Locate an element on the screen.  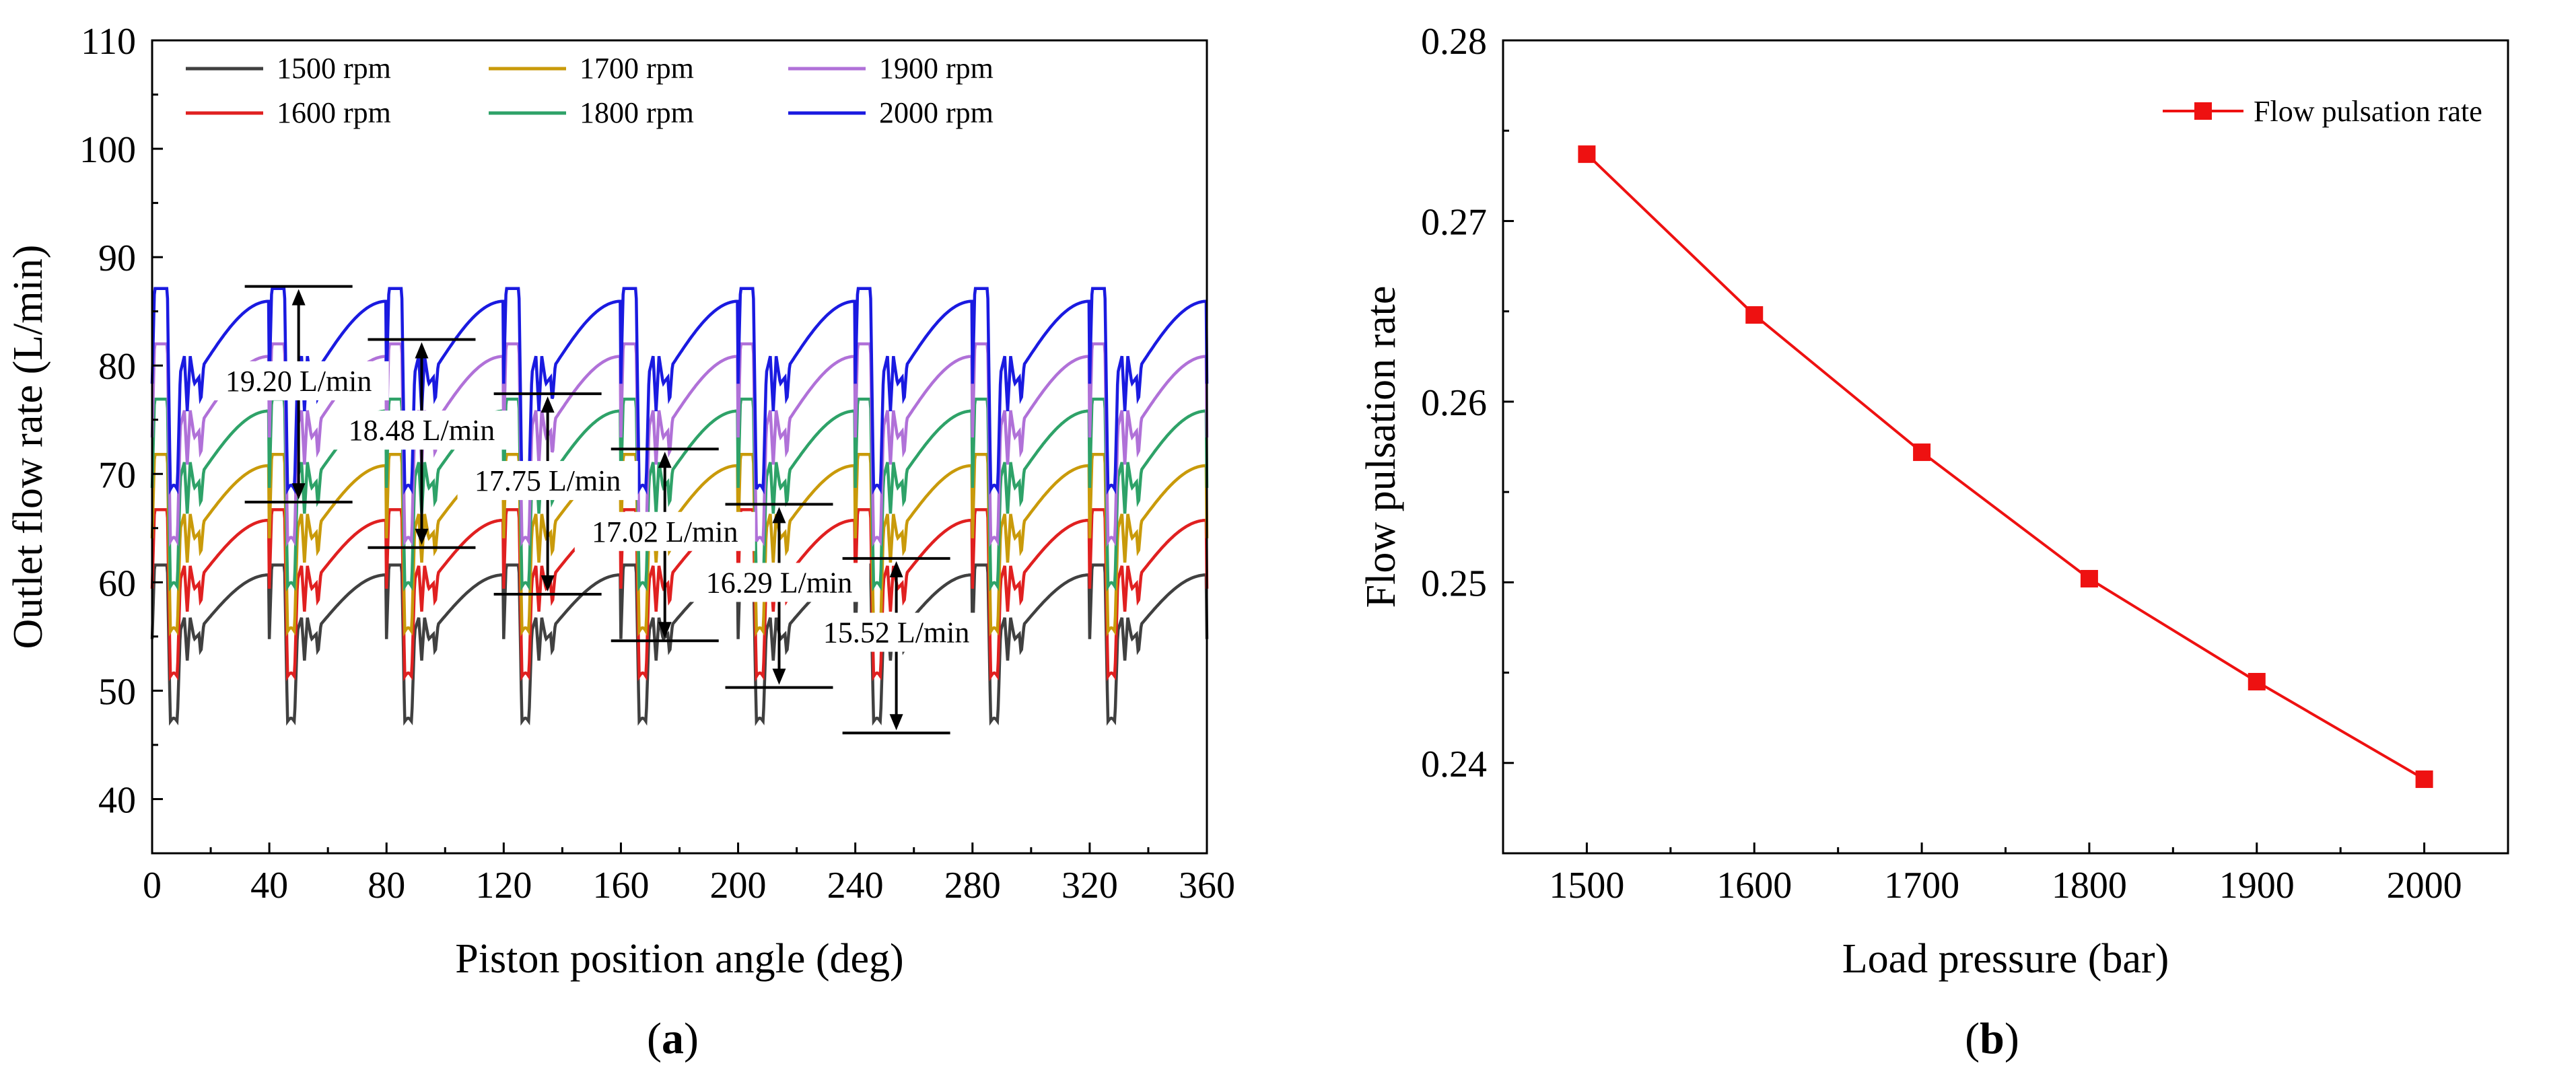
annotation-range: 19.20 L/min is located at coordinates (298, 395).